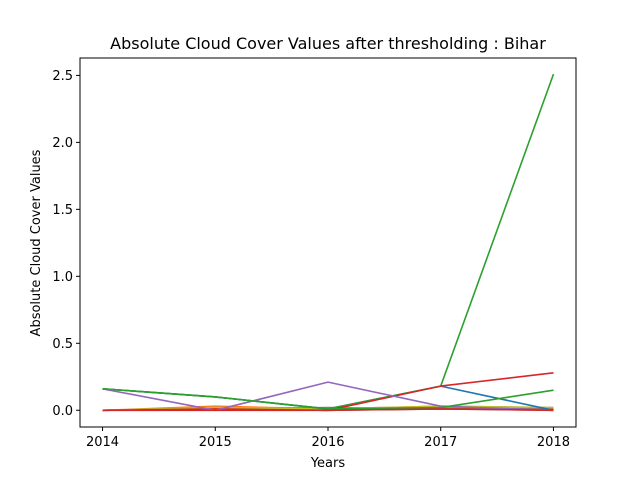 Image resolution: width=640 pixels, height=480 pixels. I want to click on y-tick-label: 1.5, so click(62, 210).